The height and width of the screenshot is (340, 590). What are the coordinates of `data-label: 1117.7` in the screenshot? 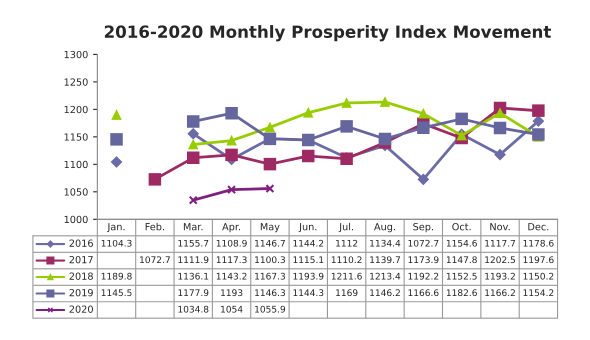 It's located at (500, 243).